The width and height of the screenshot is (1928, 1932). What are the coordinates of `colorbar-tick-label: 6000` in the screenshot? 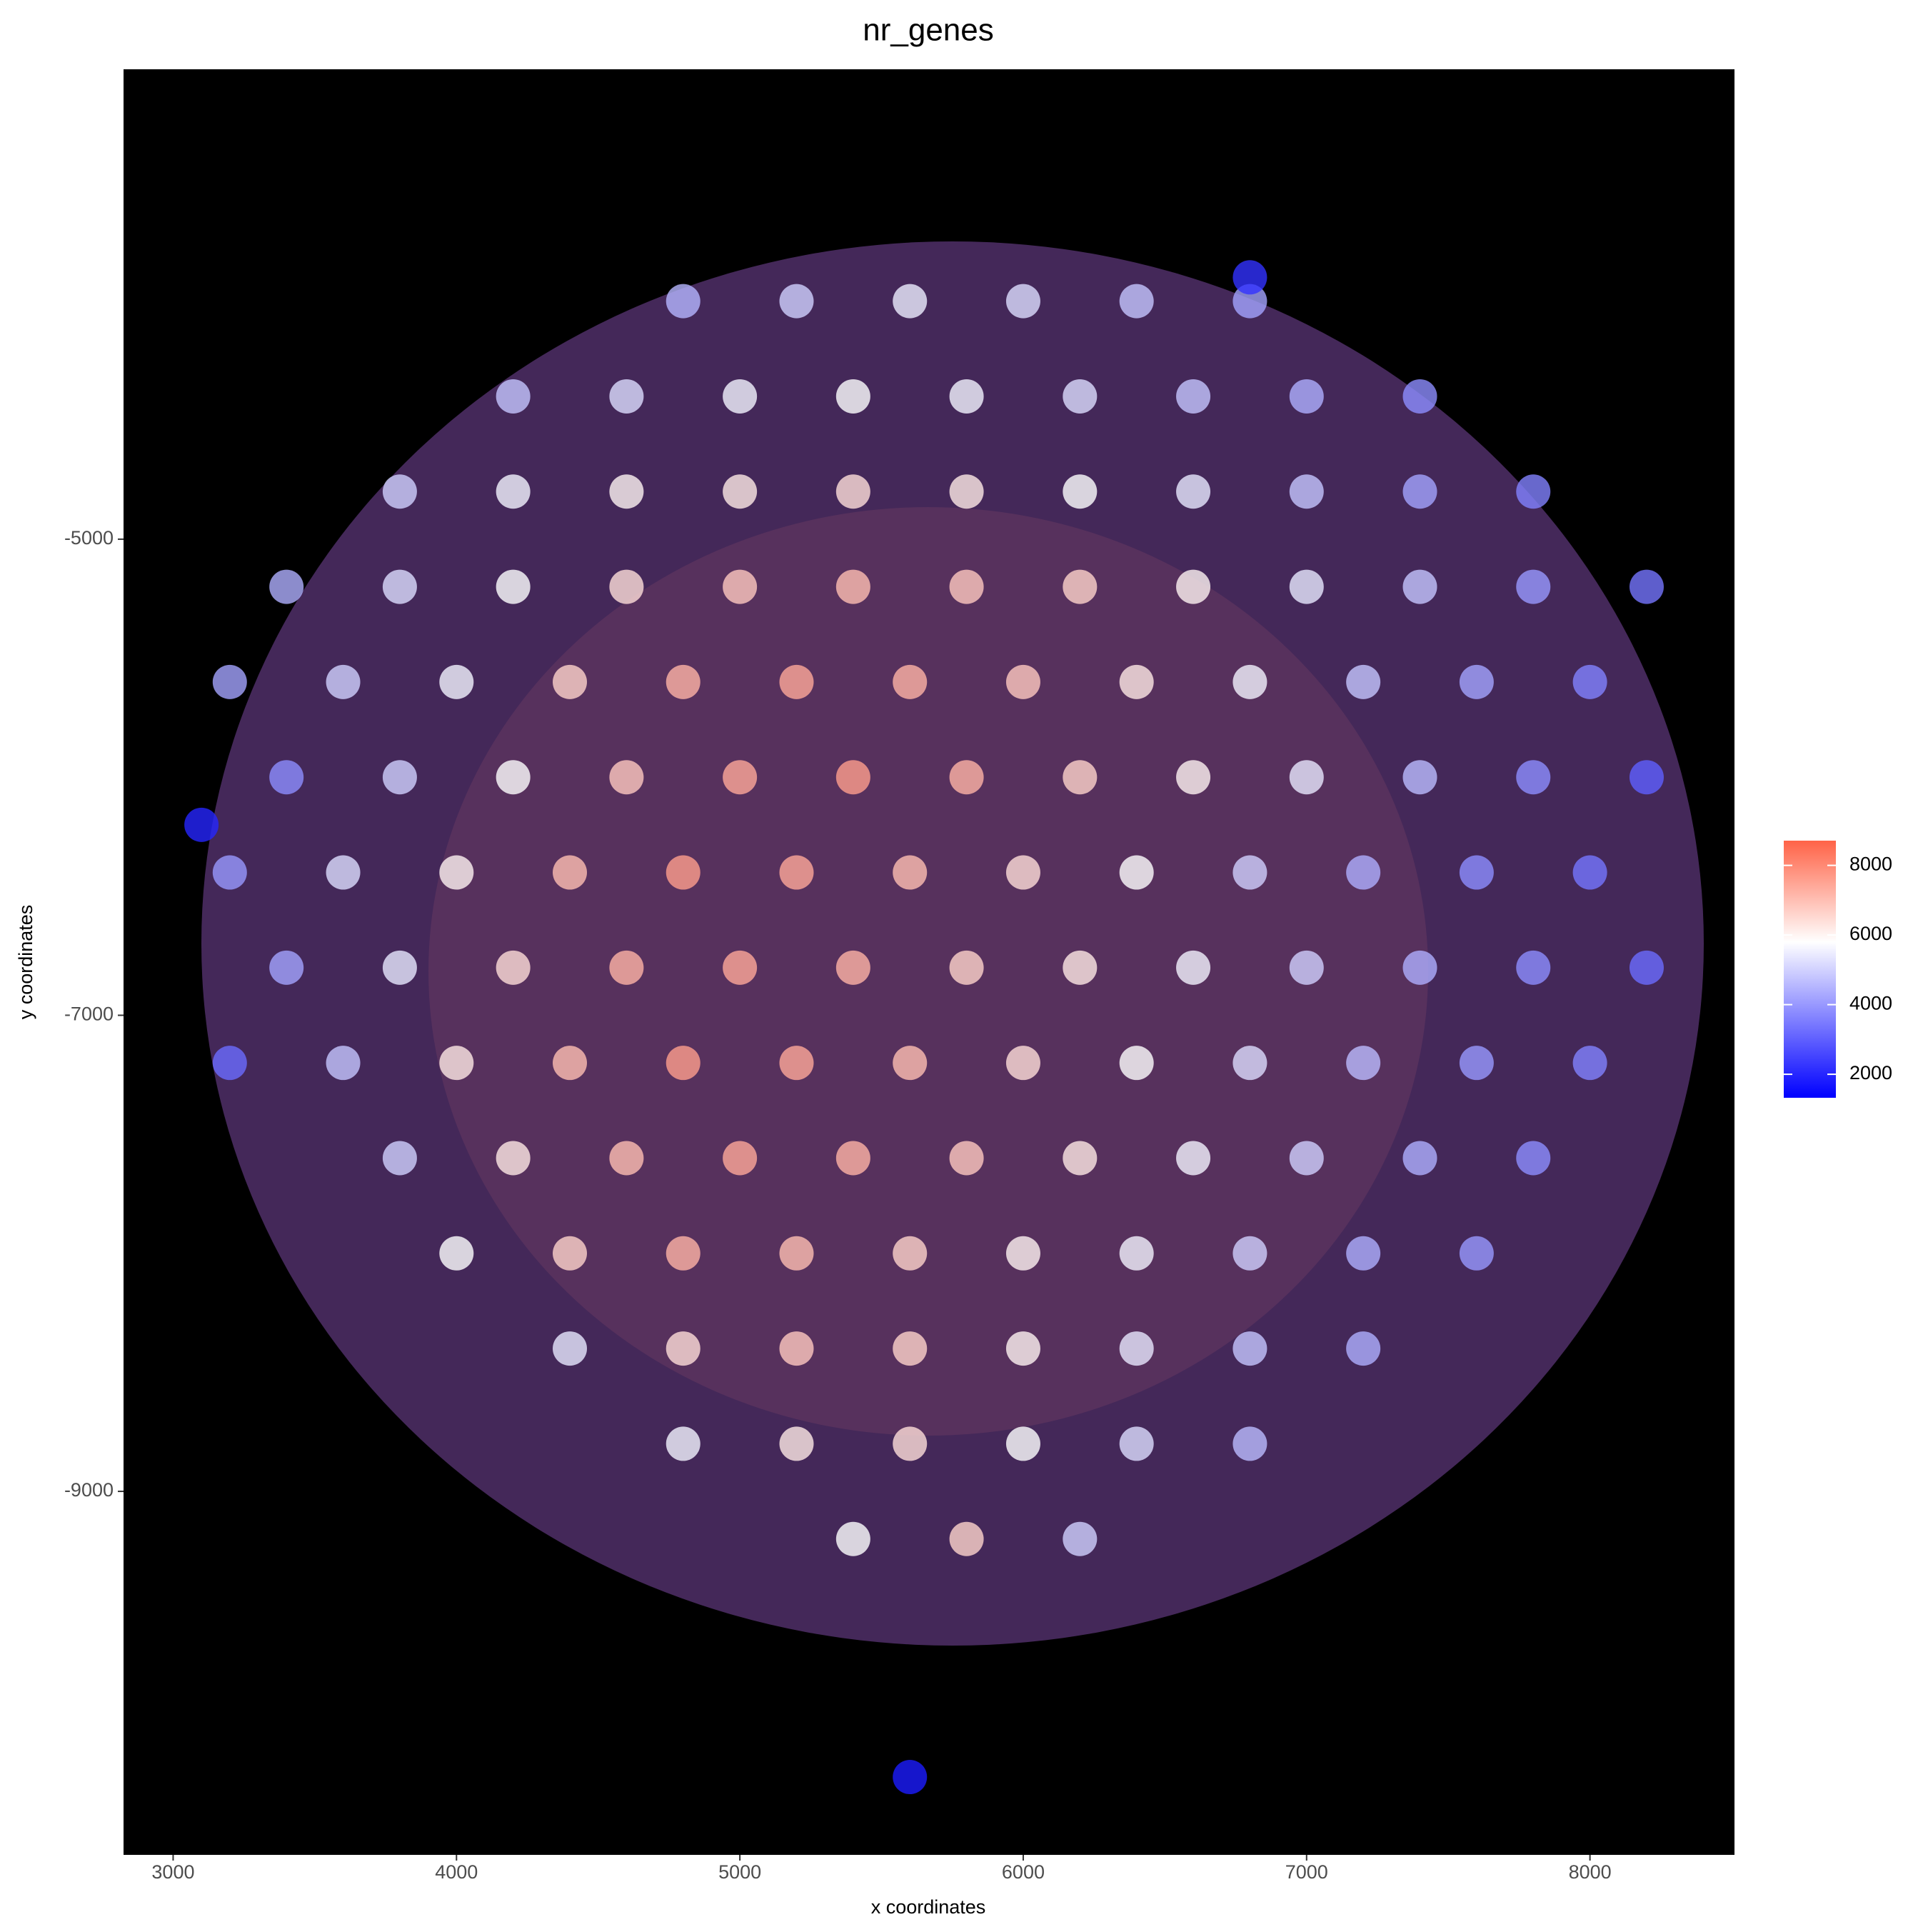 It's located at (1870, 933).